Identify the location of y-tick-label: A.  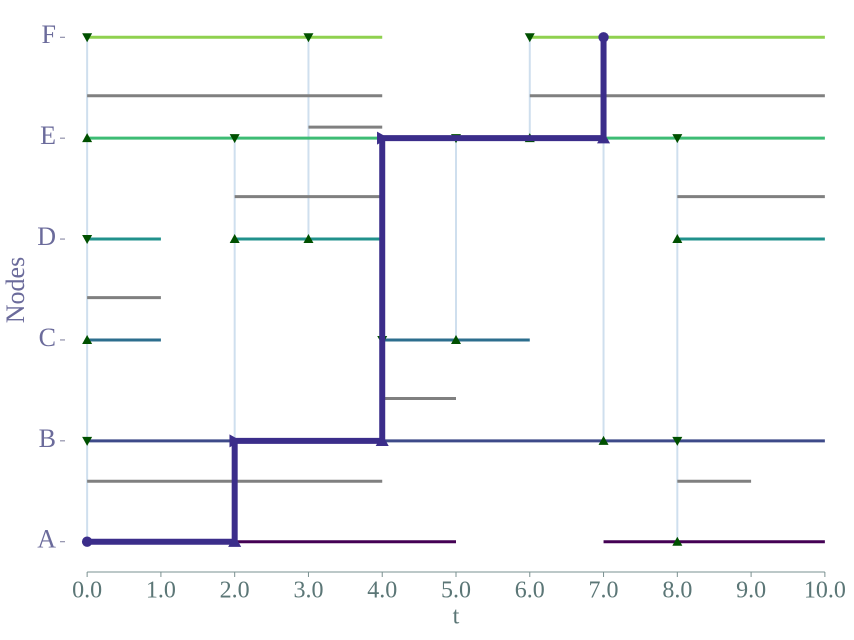
(46, 539).